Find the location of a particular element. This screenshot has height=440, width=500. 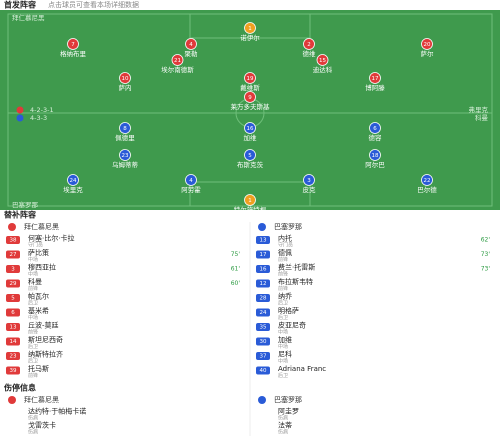

sub-number: 35 is located at coordinates (263, 328).